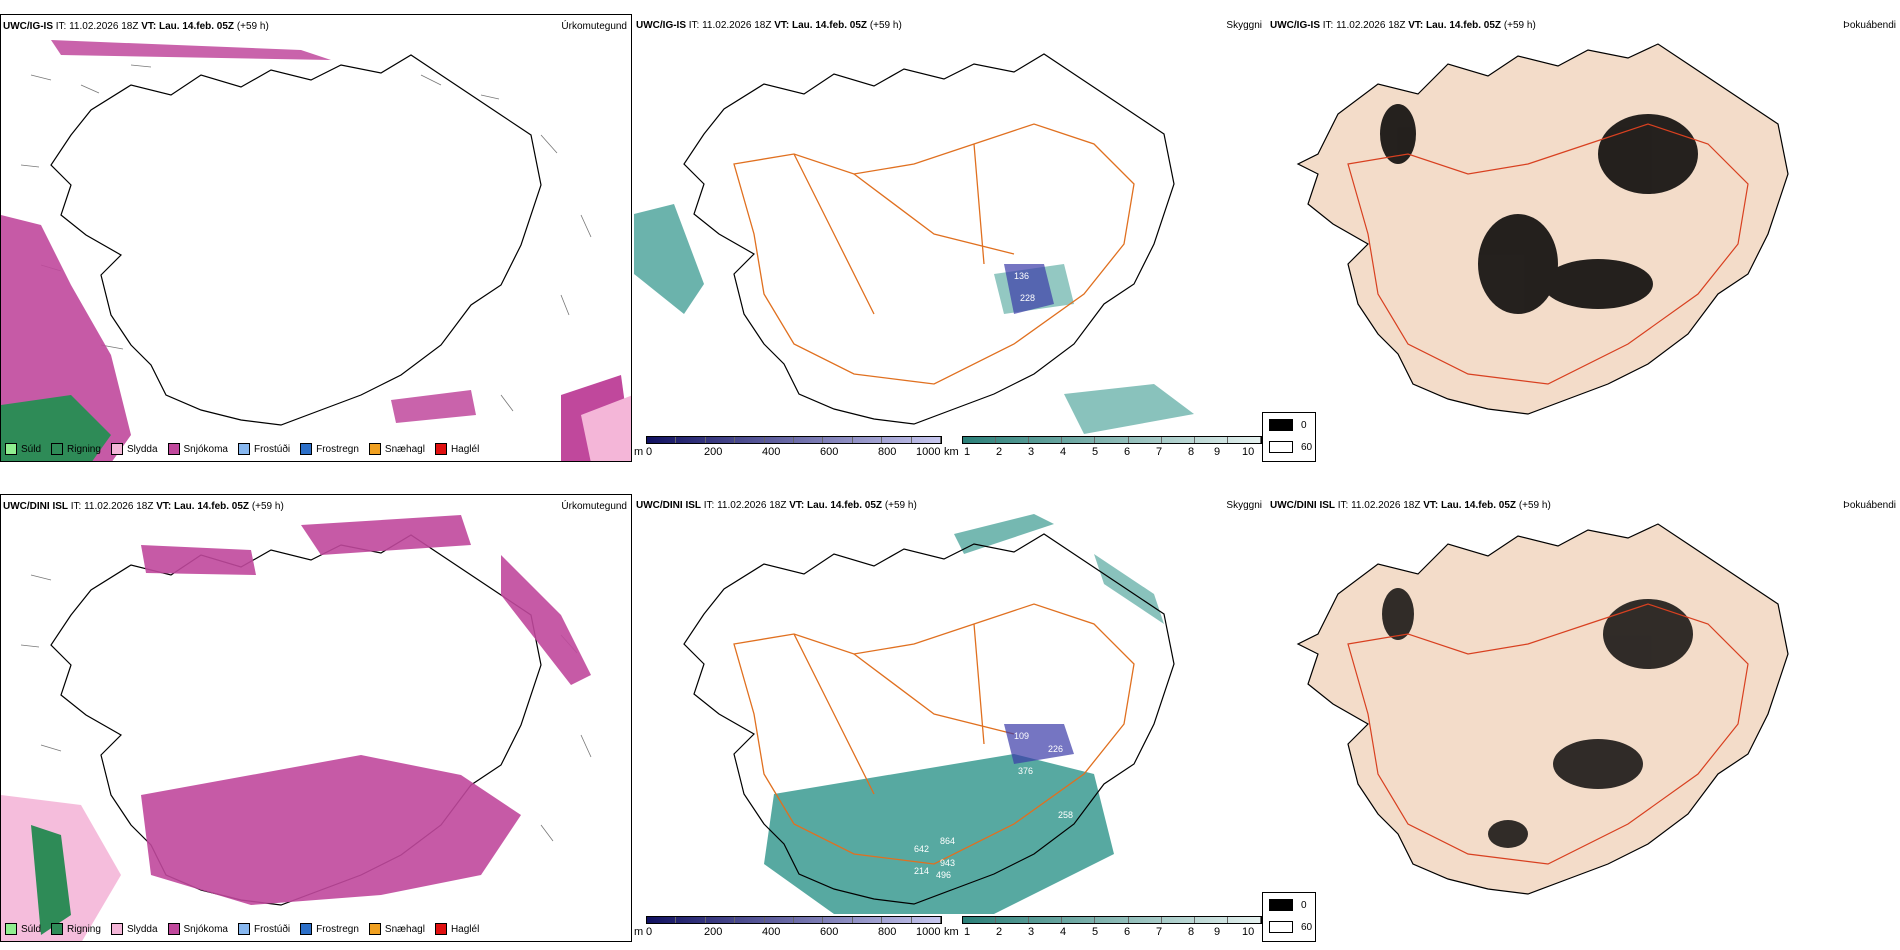 The height and width of the screenshot is (950, 1900). I want to click on legend-item: Haglél, so click(456, 929).